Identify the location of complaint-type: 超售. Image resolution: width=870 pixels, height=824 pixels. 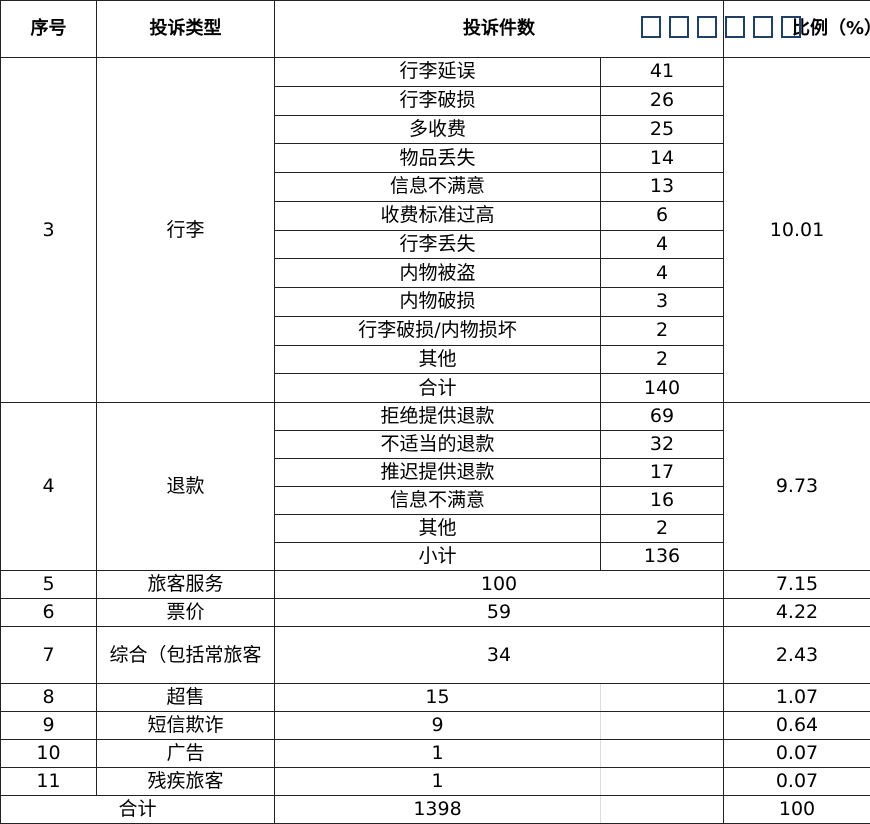
(186, 698).